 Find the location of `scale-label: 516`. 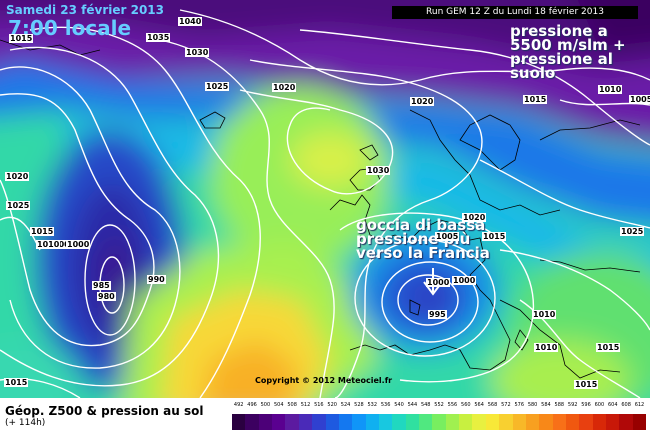

scale-label: 516 is located at coordinates (319, 405).